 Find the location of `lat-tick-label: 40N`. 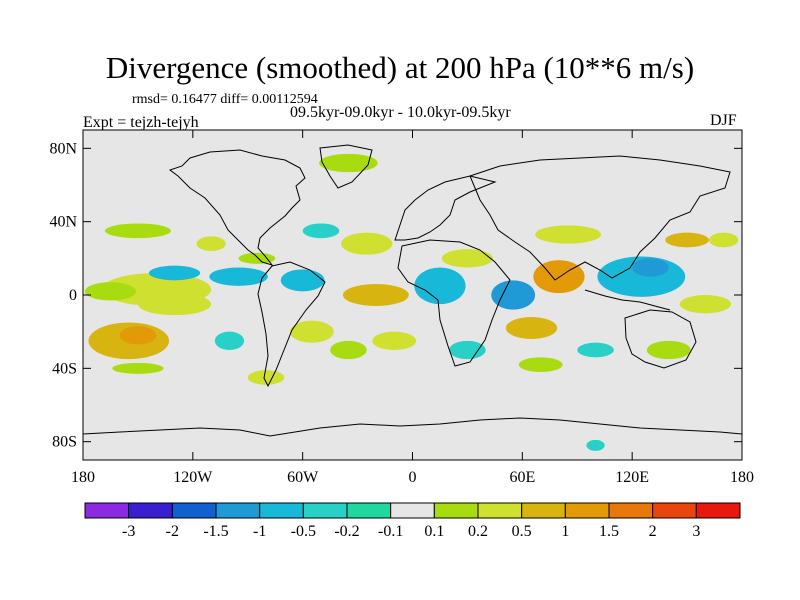

lat-tick-label: 40N is located at coordinates (63, 222).